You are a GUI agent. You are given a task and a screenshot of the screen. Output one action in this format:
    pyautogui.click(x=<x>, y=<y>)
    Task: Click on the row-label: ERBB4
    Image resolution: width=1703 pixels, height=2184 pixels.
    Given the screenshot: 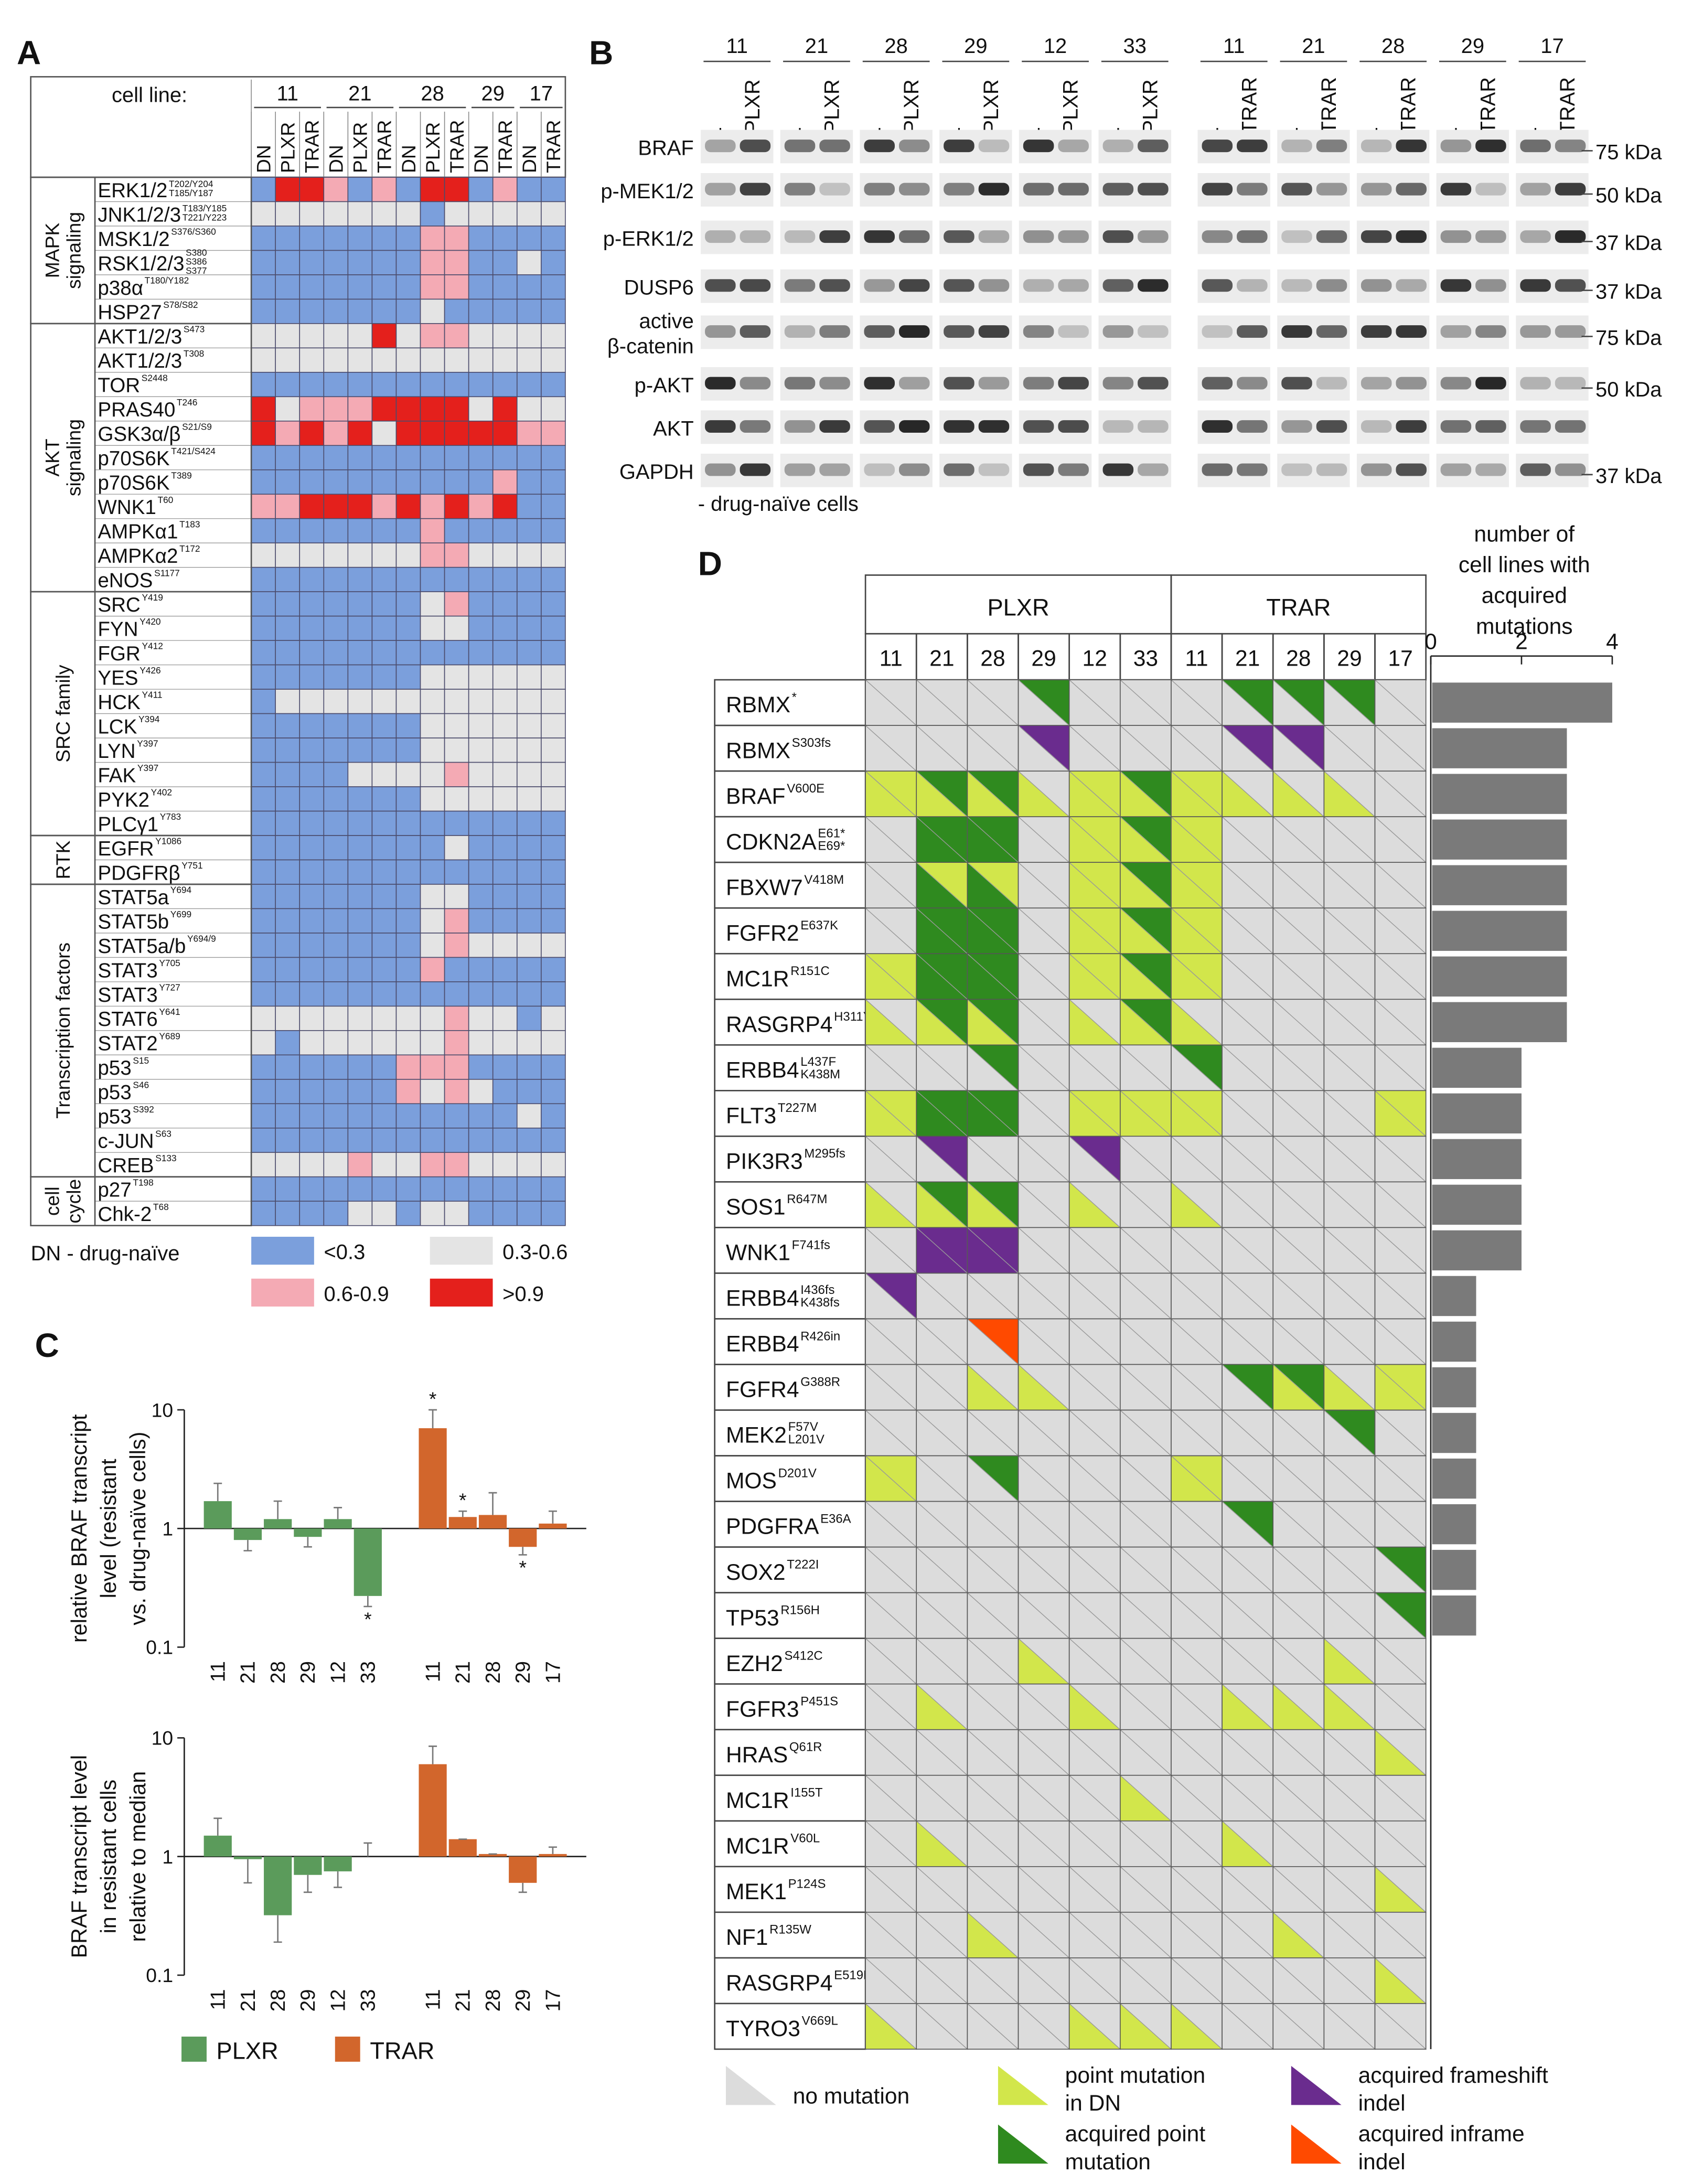 What is the action you would take?
    pyautogui.click(x=762, y=1298)
    